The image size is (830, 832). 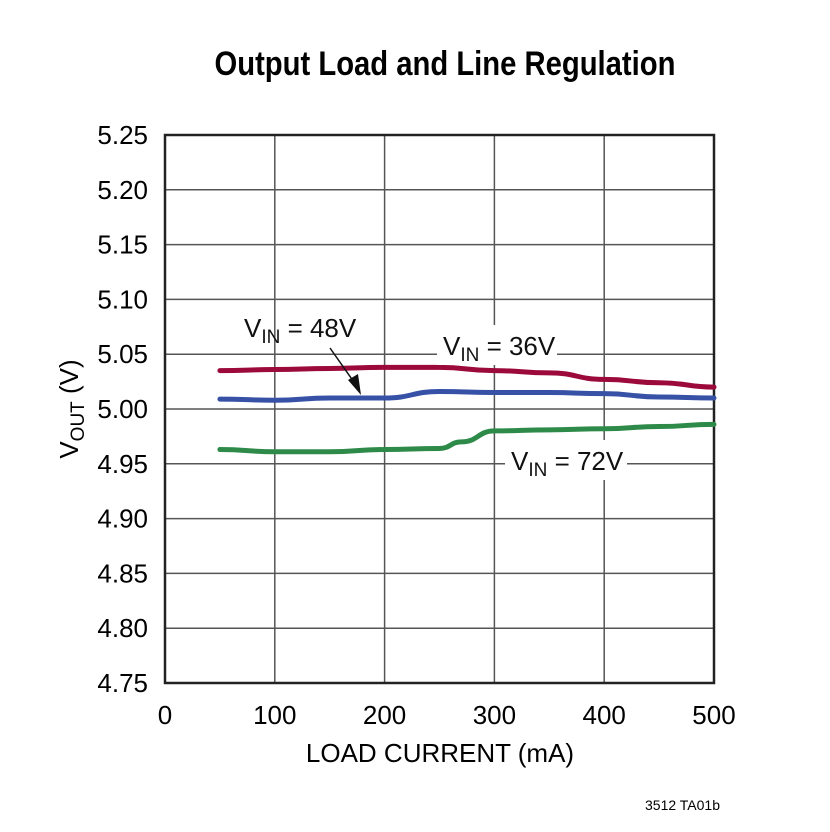 I want to click on arrow-head-icon, so click(x=354, y=384).